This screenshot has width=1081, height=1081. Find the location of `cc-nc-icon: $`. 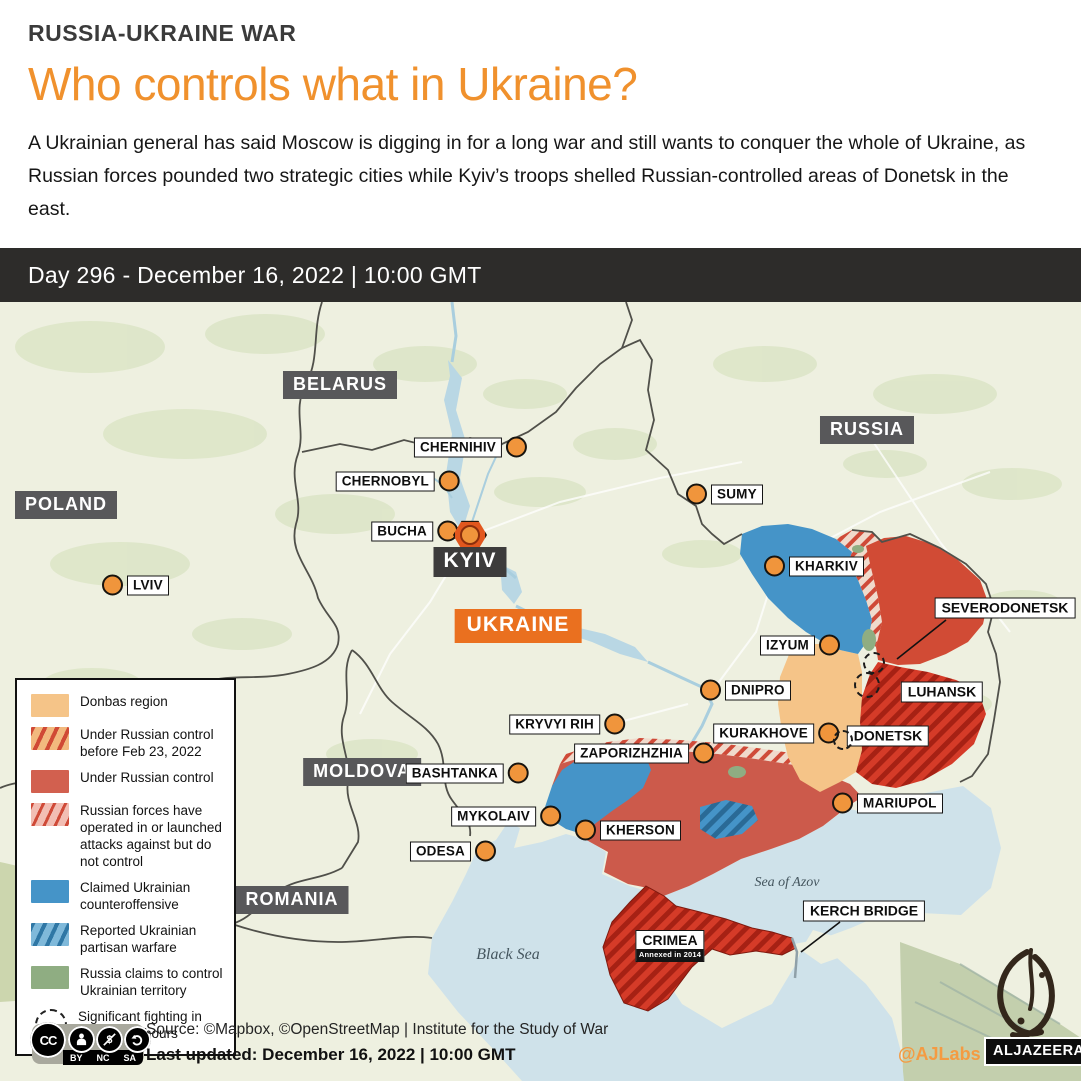

cc-nc-icon: $ is located at coordinates (109, 1039).